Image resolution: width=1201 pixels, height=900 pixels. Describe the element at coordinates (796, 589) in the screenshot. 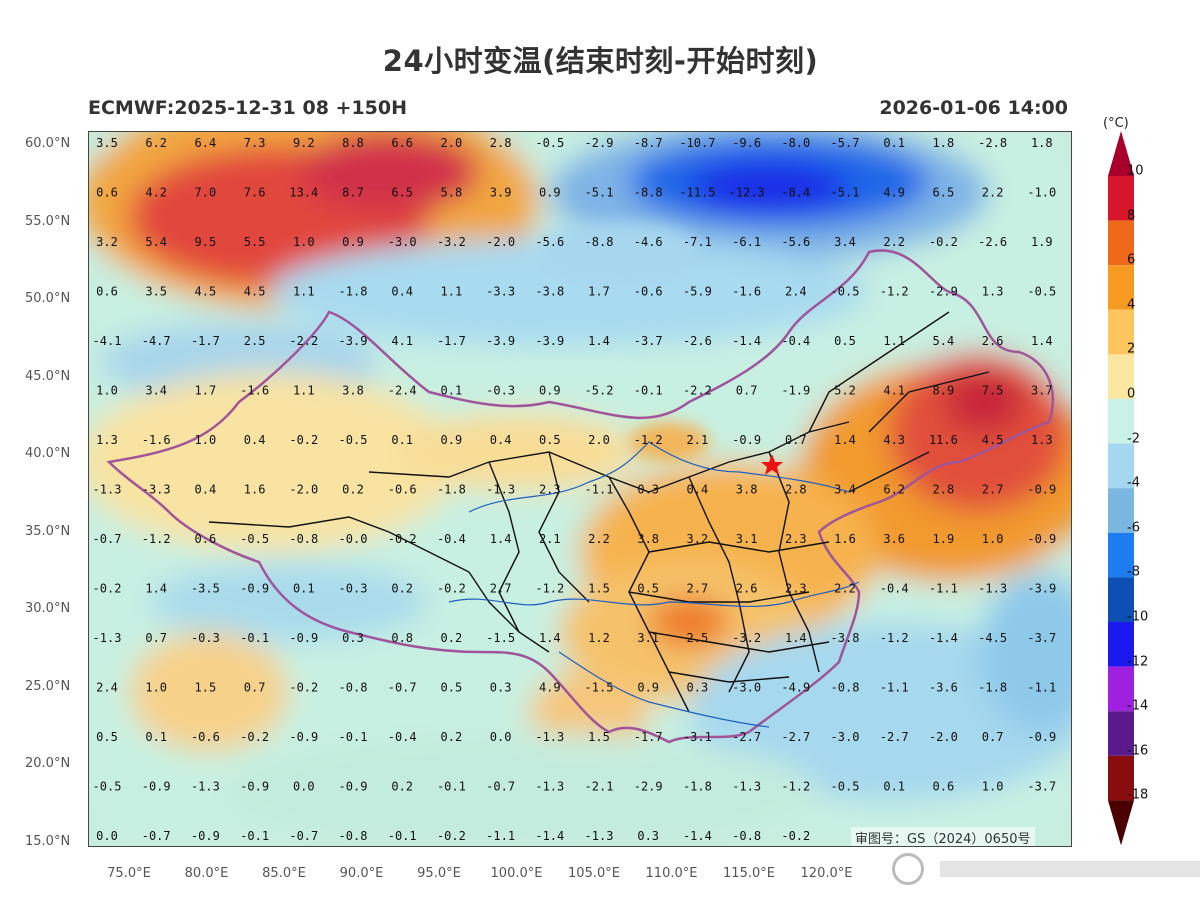

I see `grid-value-label: 2.3` at that location.